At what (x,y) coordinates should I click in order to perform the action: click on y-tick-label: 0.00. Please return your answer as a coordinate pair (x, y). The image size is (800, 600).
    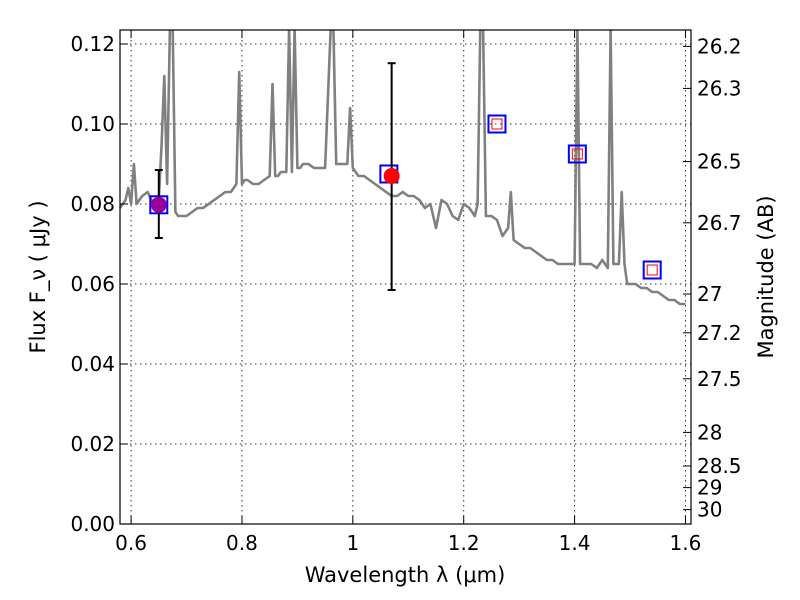
    Looking at the image, I should click on (92, 524).